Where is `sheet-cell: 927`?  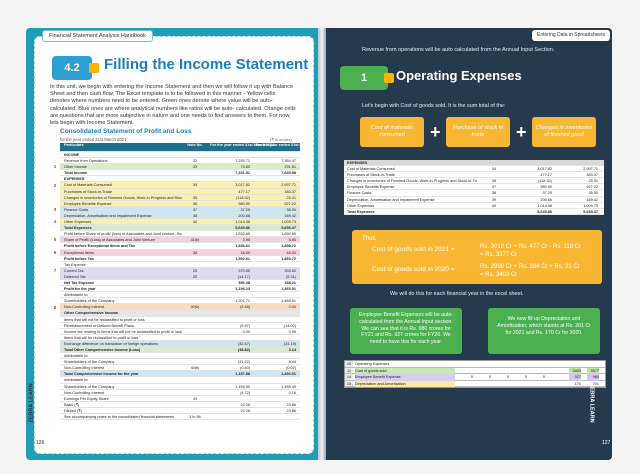 sheet-cell: 927 is located at coordinates (575, 377).